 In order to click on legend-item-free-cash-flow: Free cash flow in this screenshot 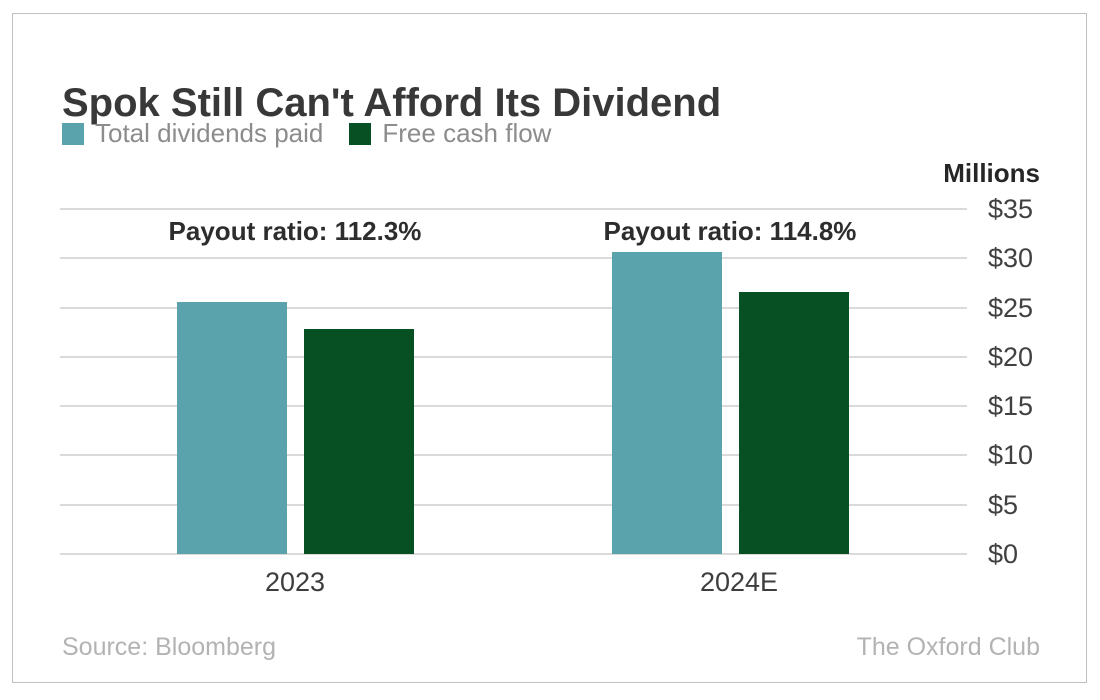, I will do `click(450, 133)`.